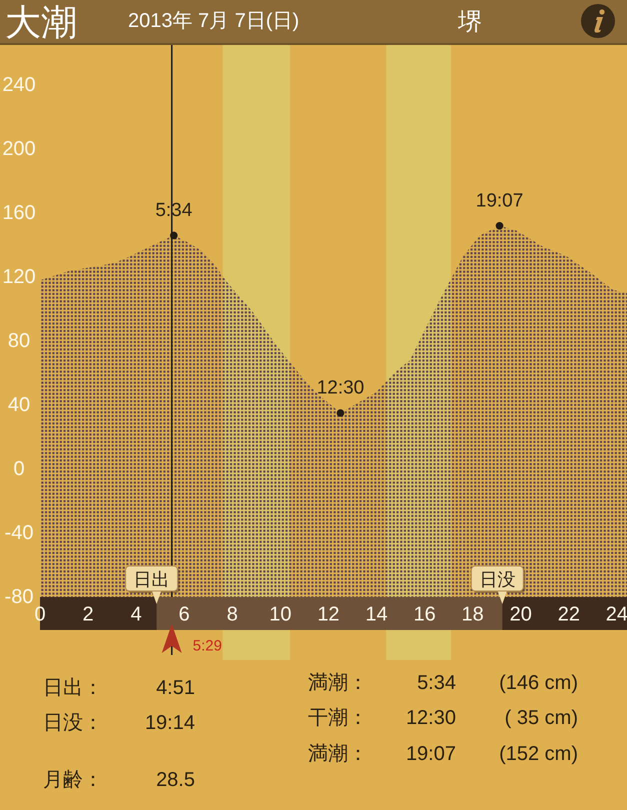 The image size is (627, 810). Describe the element at coordinates (232, 615) in the screenshot. I see `x-tick-label: 8` at that location.